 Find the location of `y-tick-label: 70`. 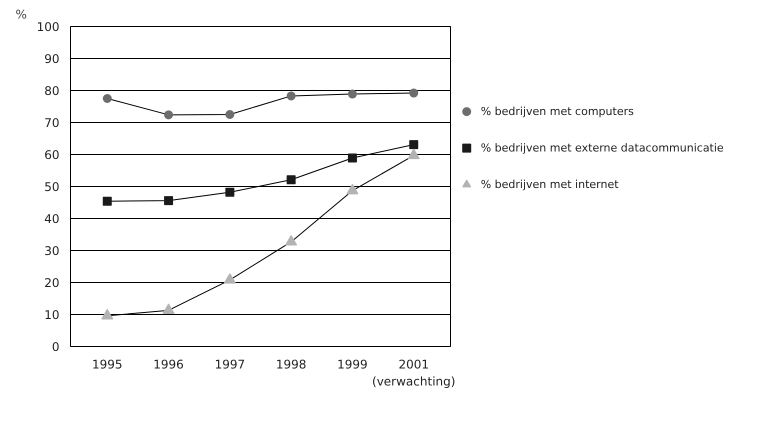

y-tick-label: 70 is located at coordinates (52, 123).